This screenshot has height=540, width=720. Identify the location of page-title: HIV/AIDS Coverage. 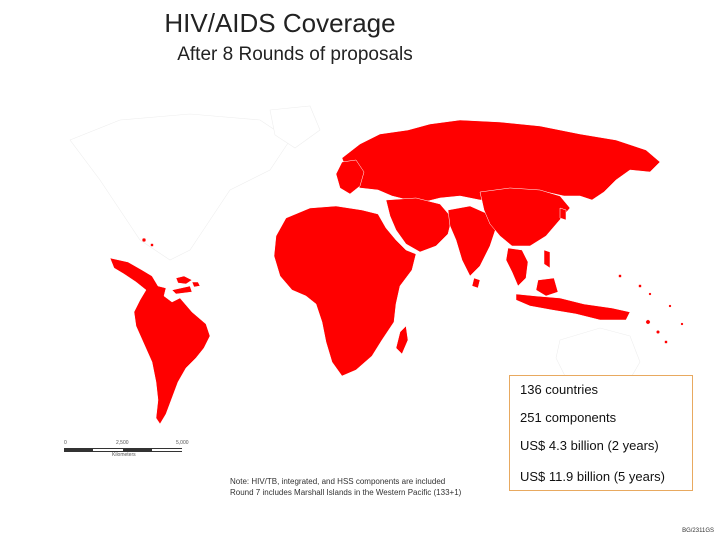
(280, 23).